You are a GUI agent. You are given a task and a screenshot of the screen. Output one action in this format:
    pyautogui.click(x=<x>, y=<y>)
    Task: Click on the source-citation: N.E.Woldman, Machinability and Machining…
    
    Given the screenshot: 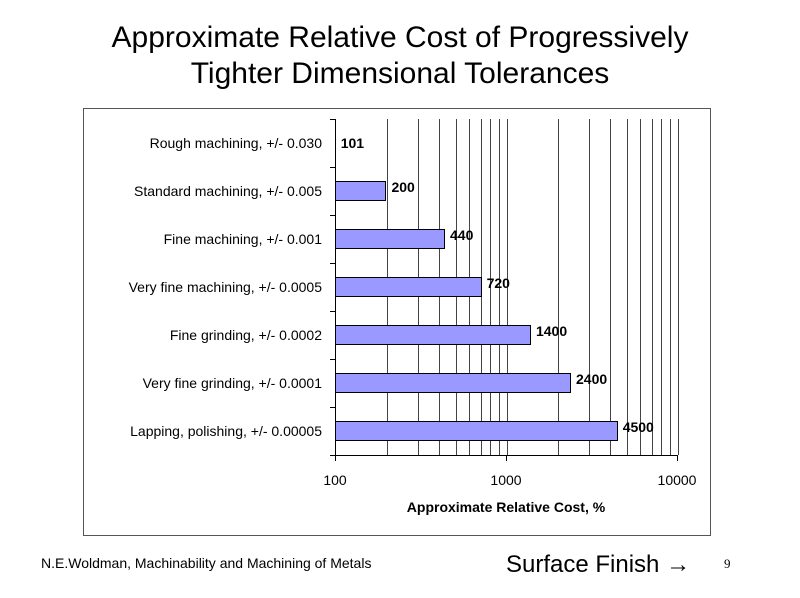 What is the action you would take?
    pyautogui.click(x=206, y=563)
    